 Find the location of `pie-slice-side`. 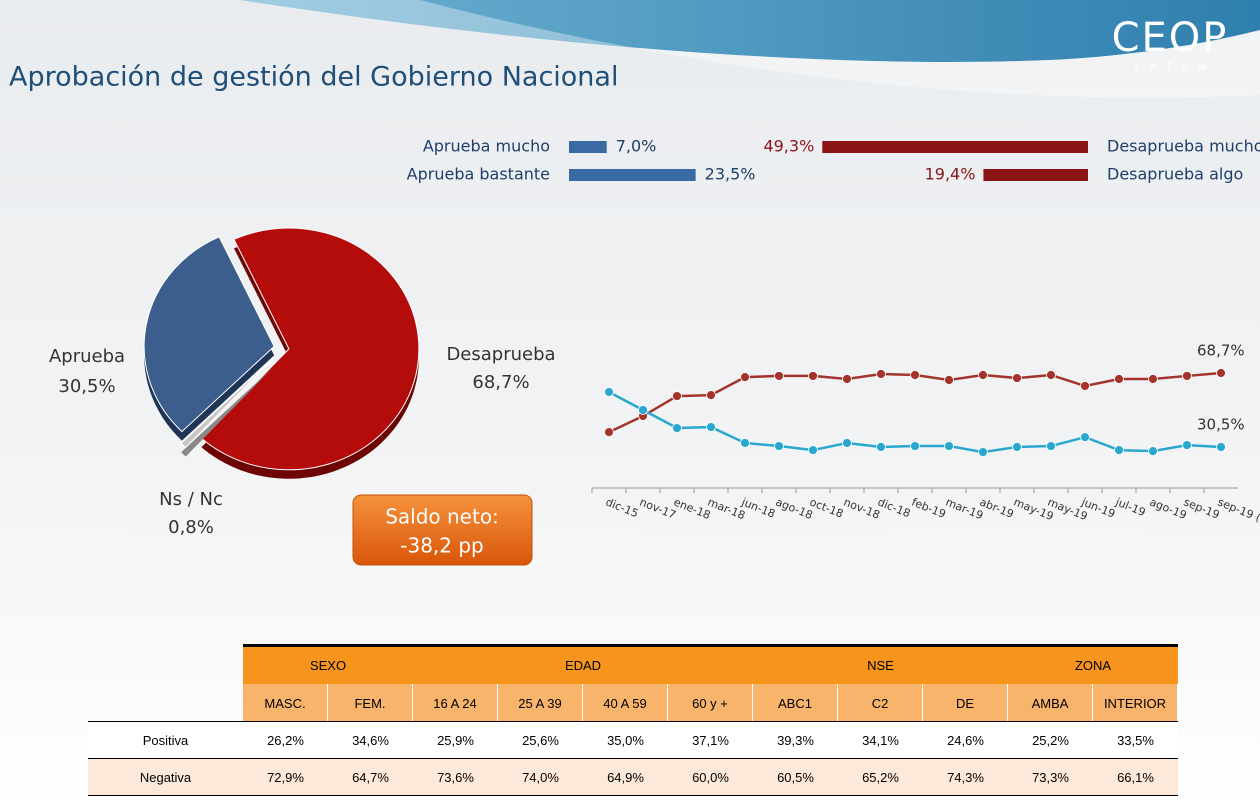

pie-slice-side is located at coordinates (227, 412).